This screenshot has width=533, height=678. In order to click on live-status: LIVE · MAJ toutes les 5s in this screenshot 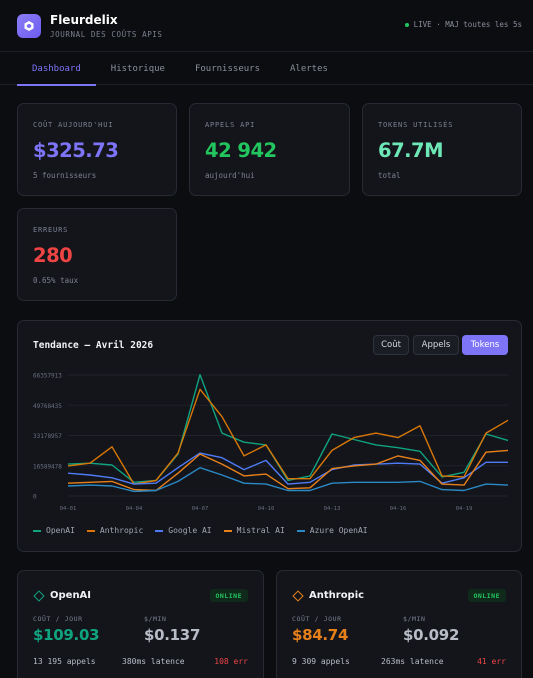, I will do `click(463, 24)`.